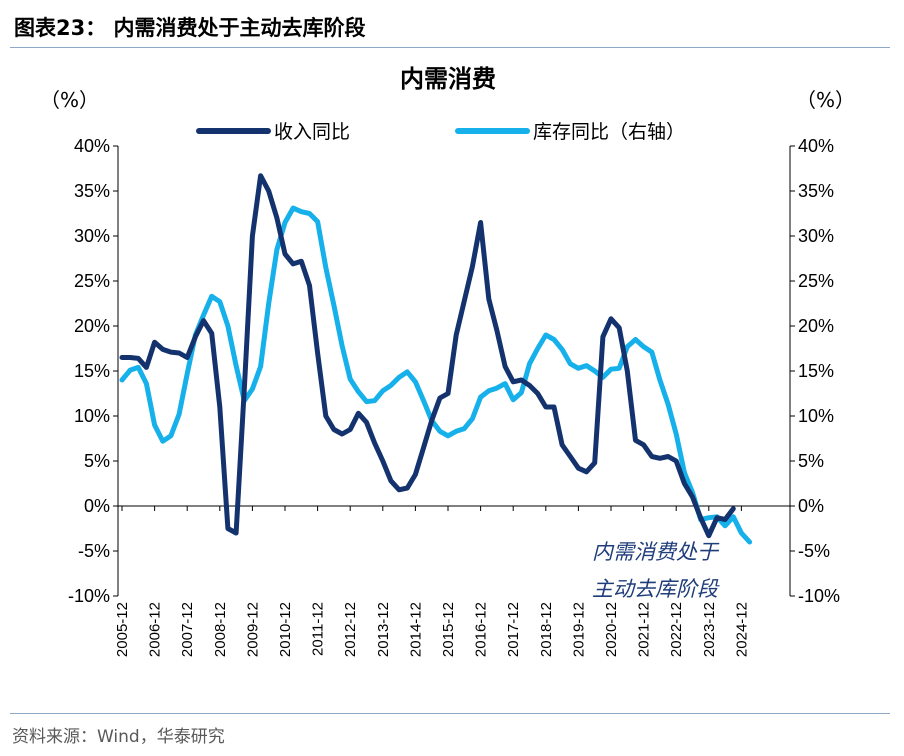 Image resolution: width=904 pixels, height=756 pixels. I want to click on x-tick-label: 2009-12, so click(252, 629).